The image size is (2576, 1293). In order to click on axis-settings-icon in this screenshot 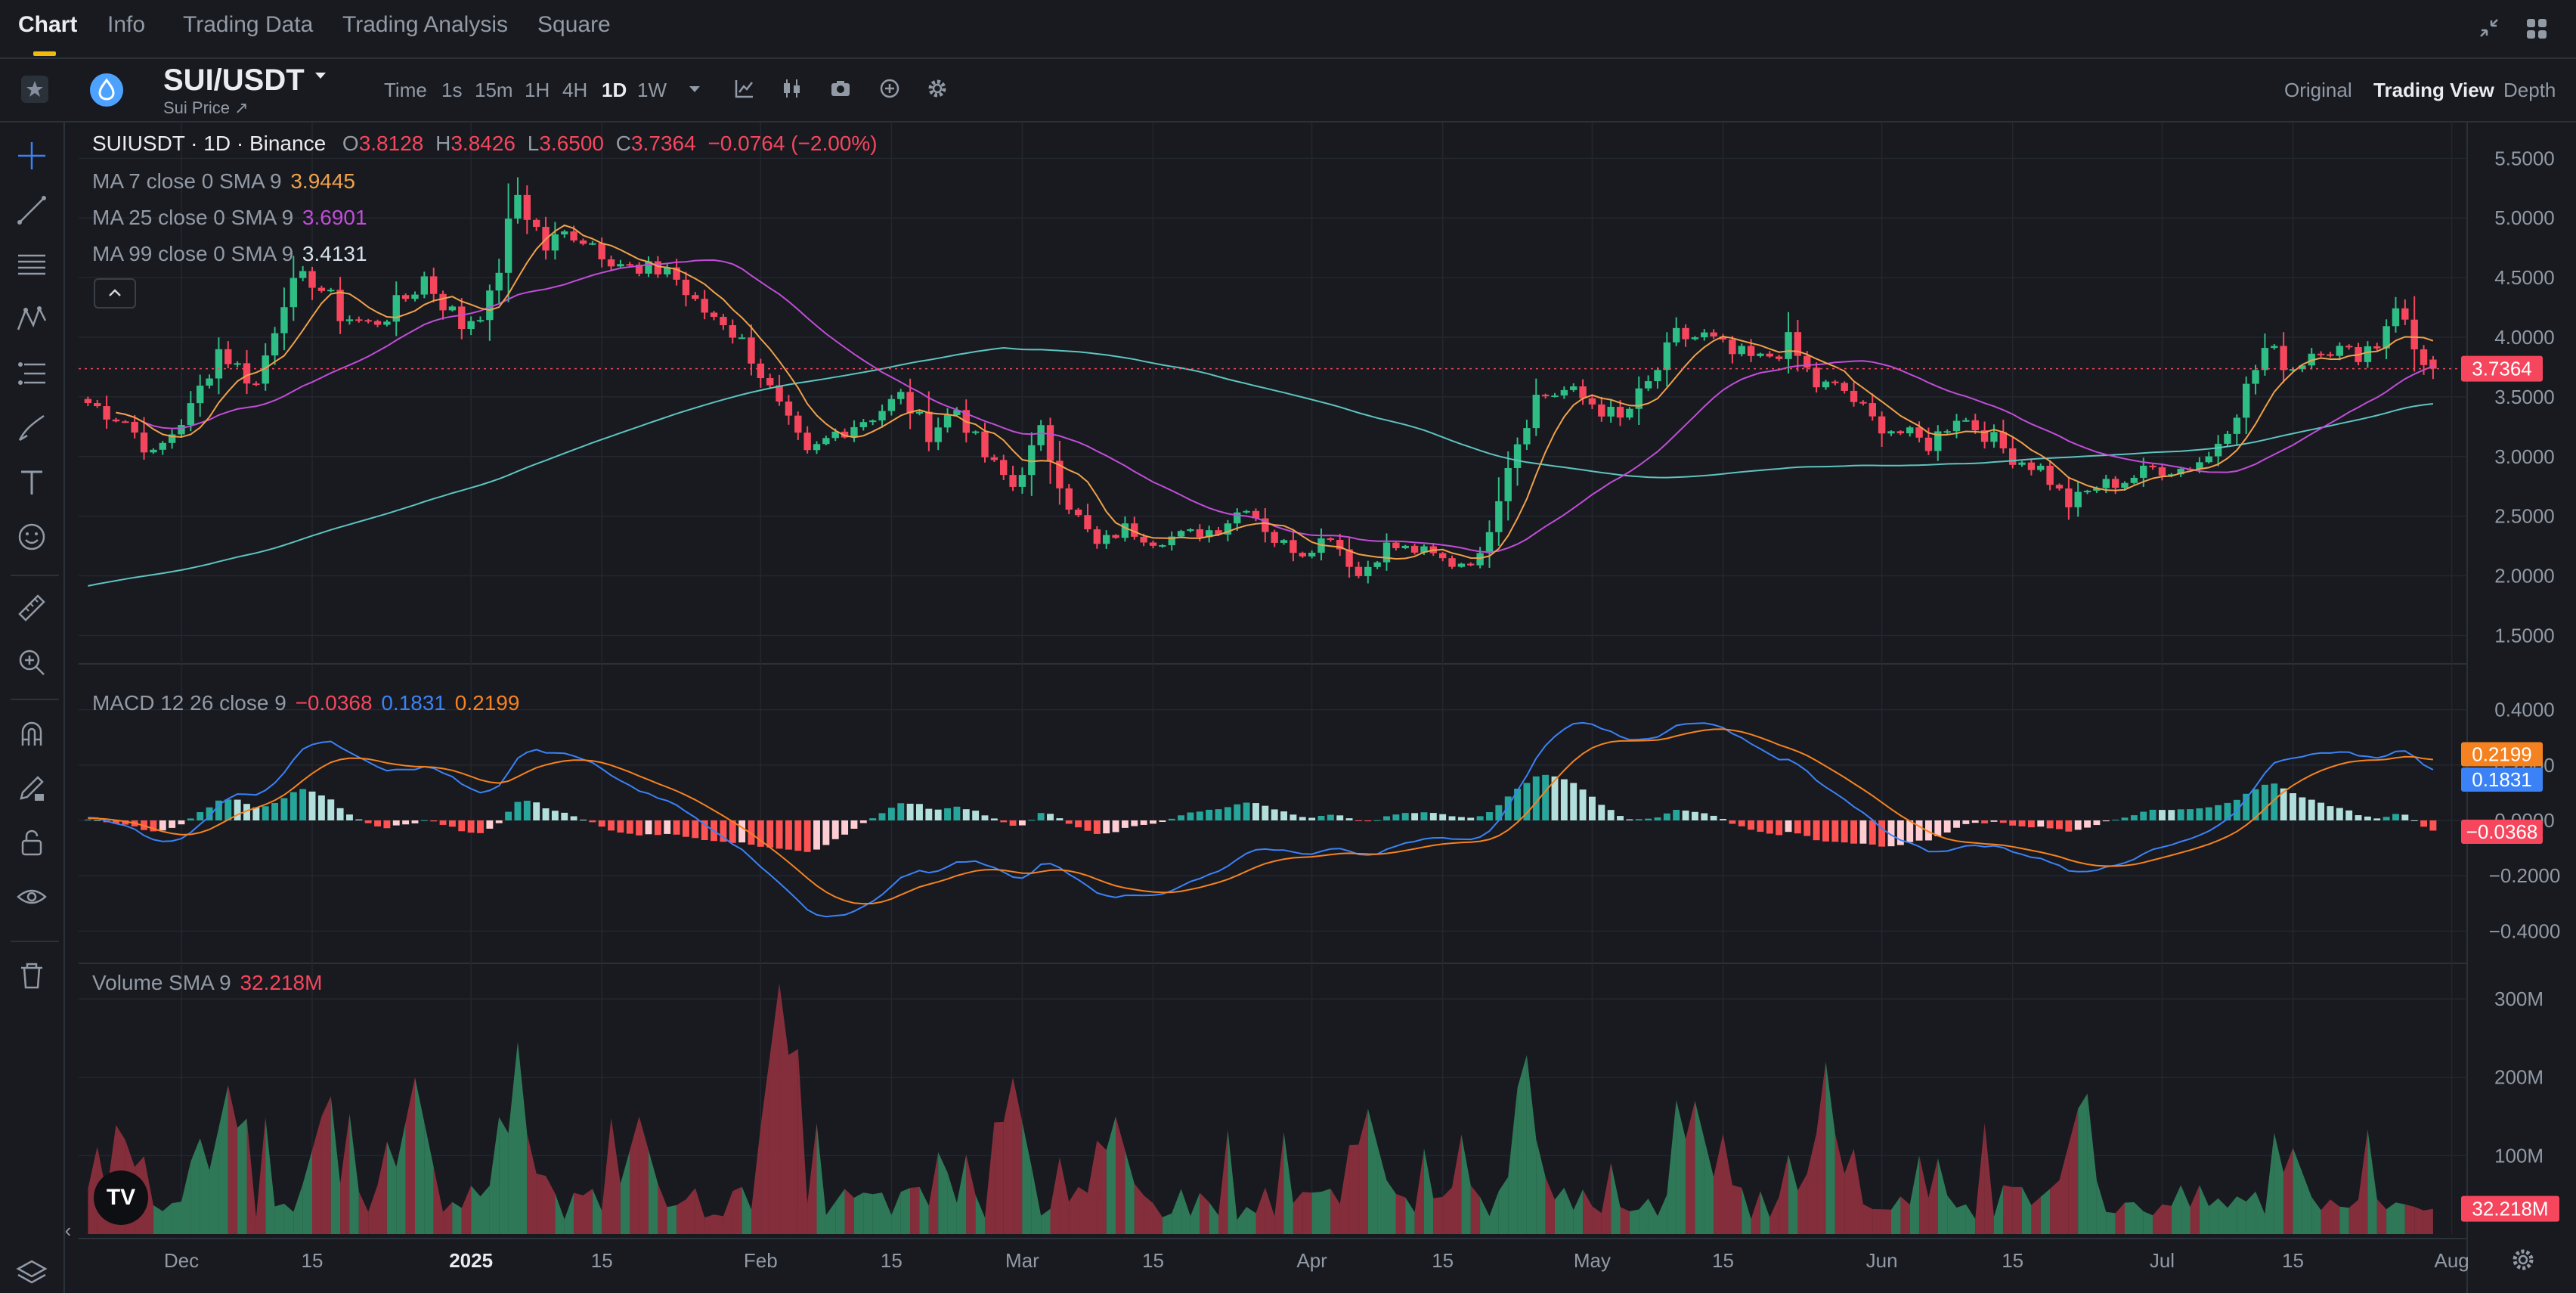, I will do `click(2523, 1259)`.